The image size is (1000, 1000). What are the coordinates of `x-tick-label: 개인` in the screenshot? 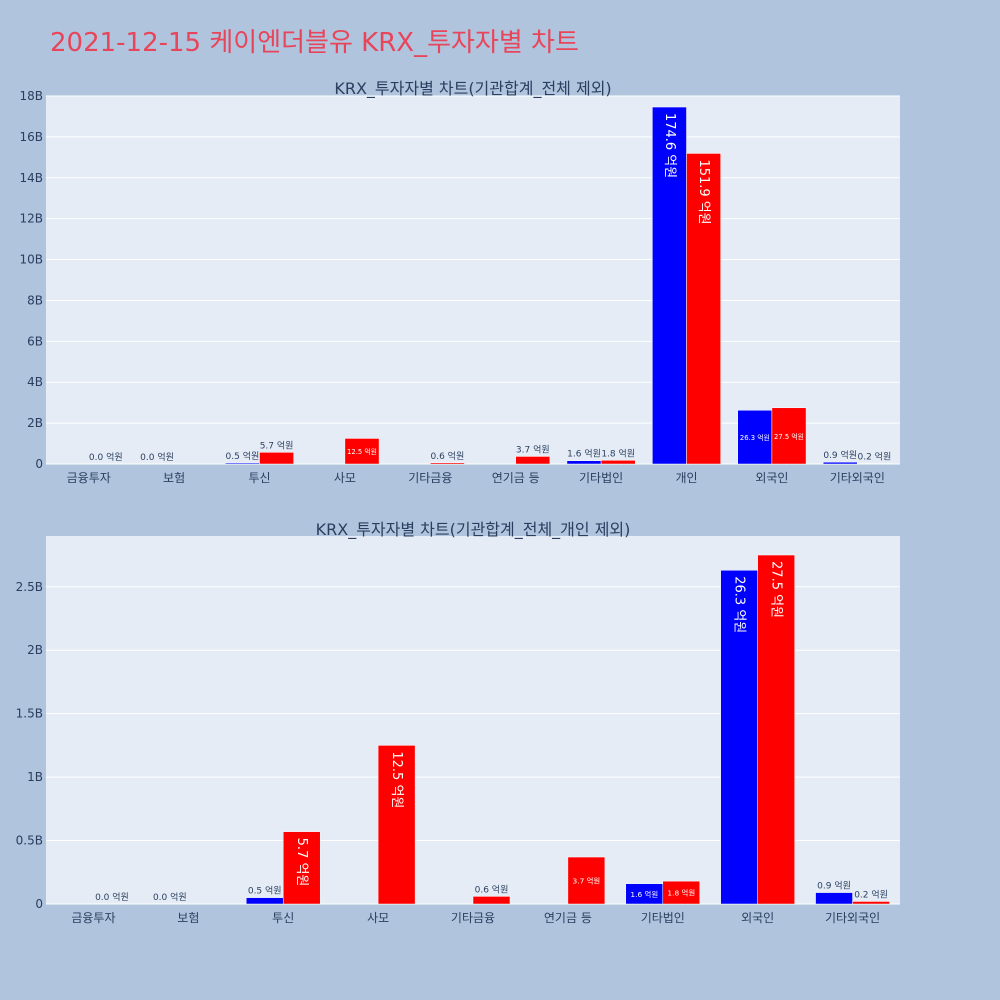 It's located at (686, 478).